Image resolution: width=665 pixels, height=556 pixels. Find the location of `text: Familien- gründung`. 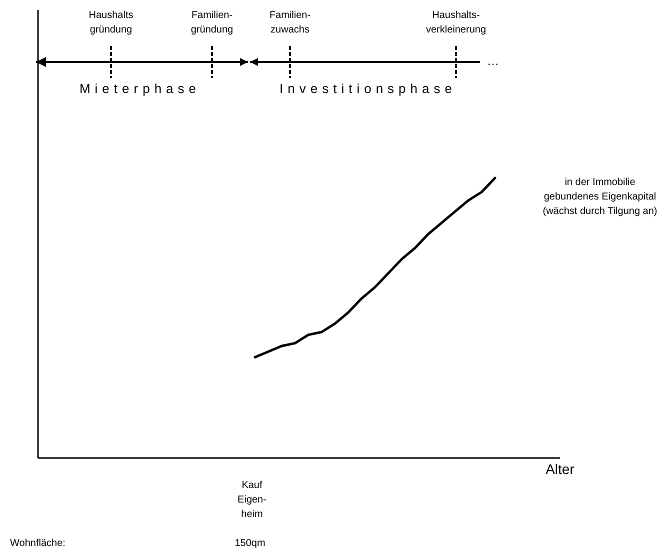

text: Familien- gründung is located at coordinates (212, 23).